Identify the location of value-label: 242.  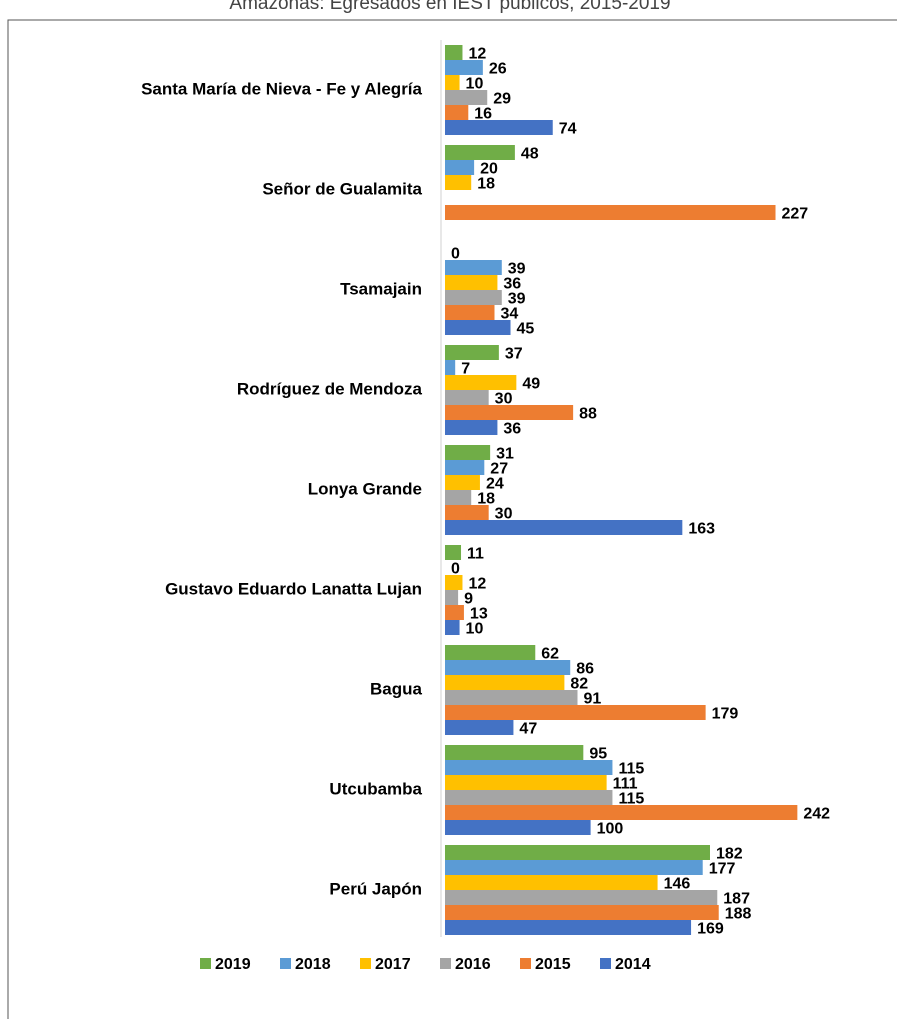
(816, 814).